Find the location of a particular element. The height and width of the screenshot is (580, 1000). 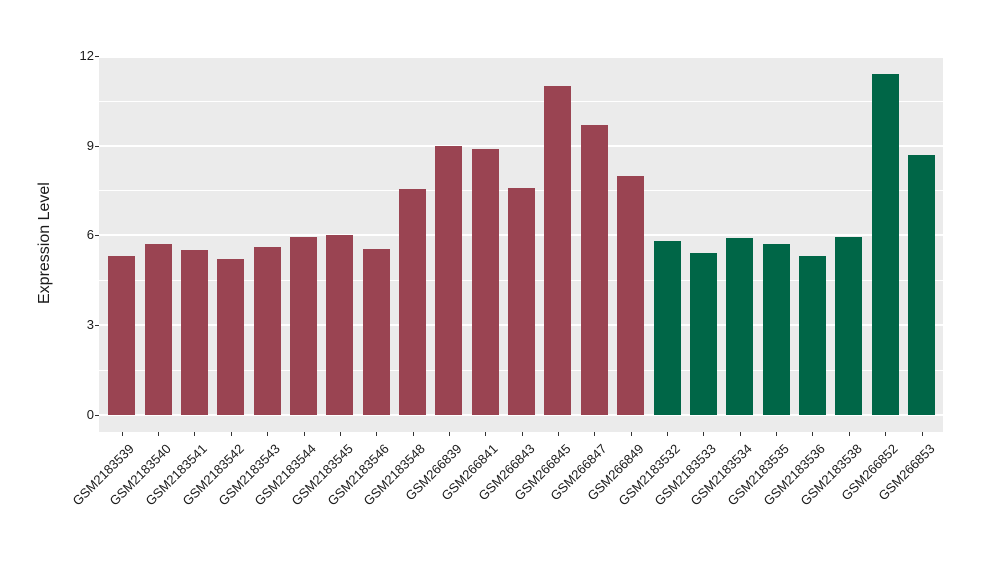

bar-GSM2183534 is located at coordinates (740, 326).